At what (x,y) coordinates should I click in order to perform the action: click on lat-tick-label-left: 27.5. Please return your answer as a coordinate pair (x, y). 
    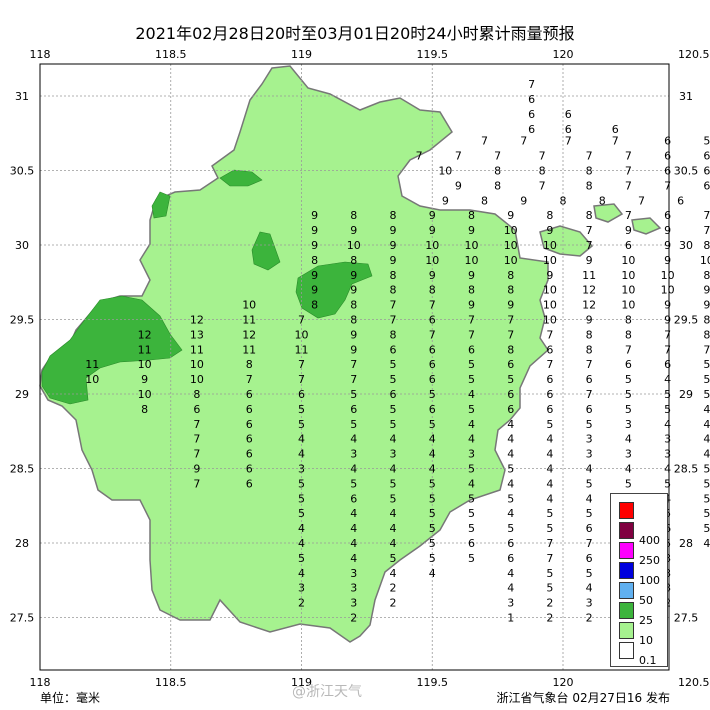
    Looking at the image, I should click on (22, 618).